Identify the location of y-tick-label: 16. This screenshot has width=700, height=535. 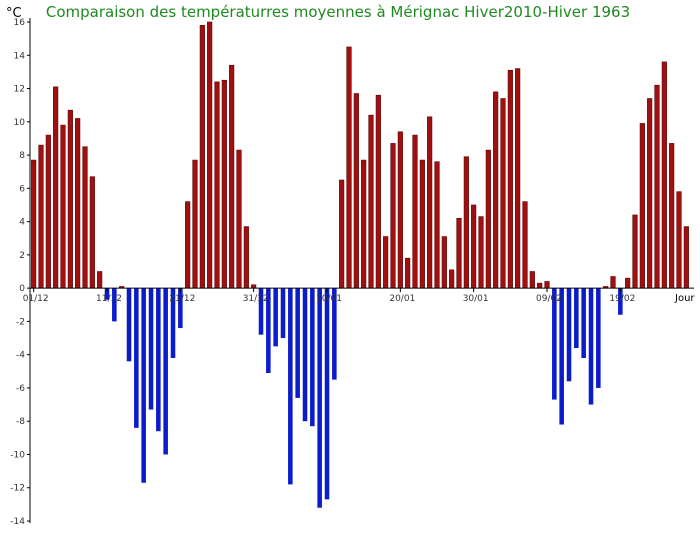
(20, 23).